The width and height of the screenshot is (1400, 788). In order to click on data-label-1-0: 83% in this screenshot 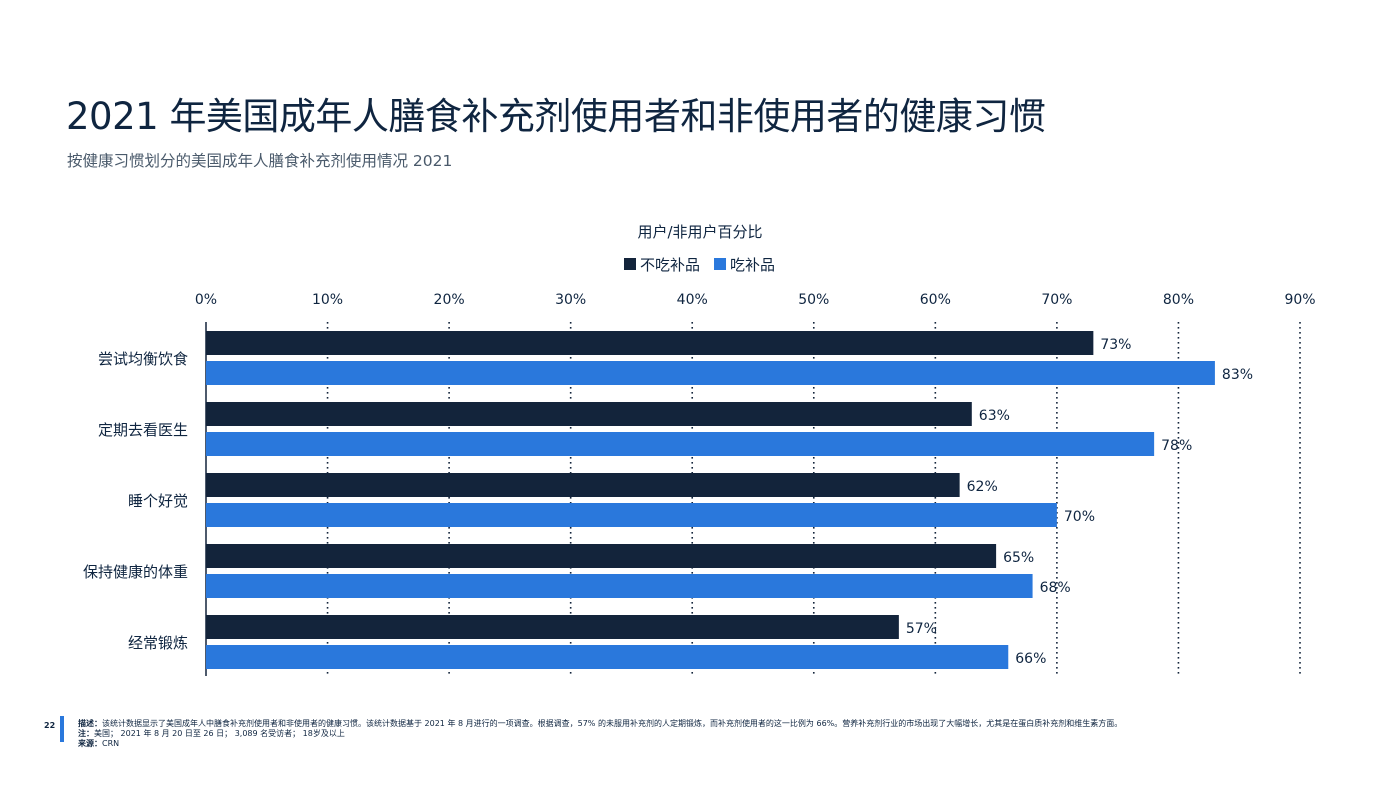, I will do `click(1237, 375)`.